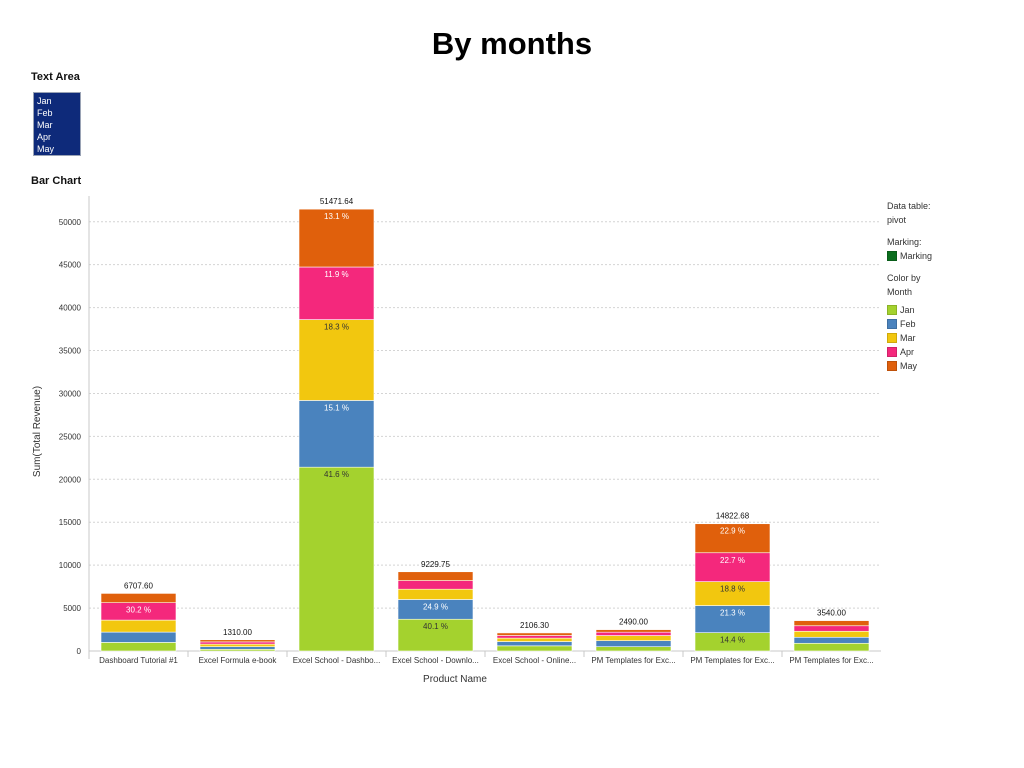  What do you see at coordinates (45, 113) in the screenshot?
I see `month-list-item: Feb` at bounding box center [45, 113].